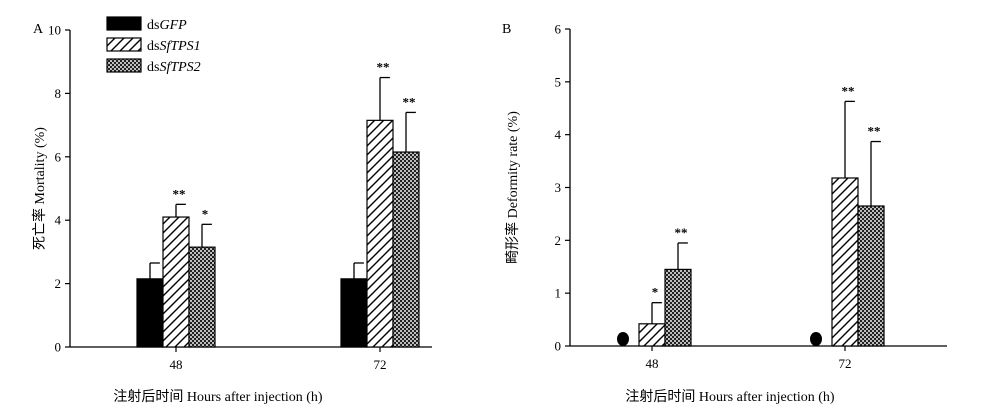  I want to click on legend-gene: GFP, so click(173, 25).